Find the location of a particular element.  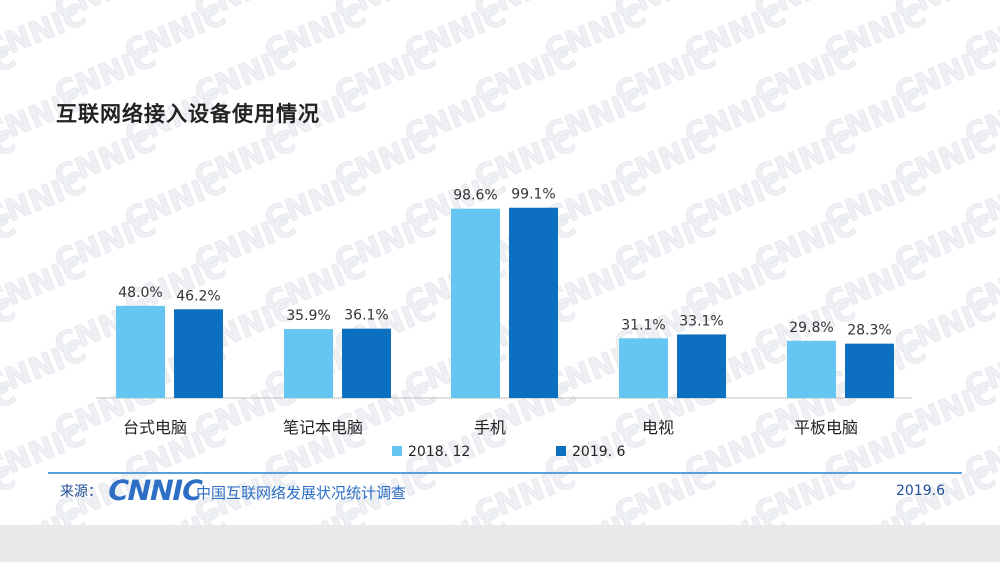

source-label: 来源： is located at coordinates (81, 492).